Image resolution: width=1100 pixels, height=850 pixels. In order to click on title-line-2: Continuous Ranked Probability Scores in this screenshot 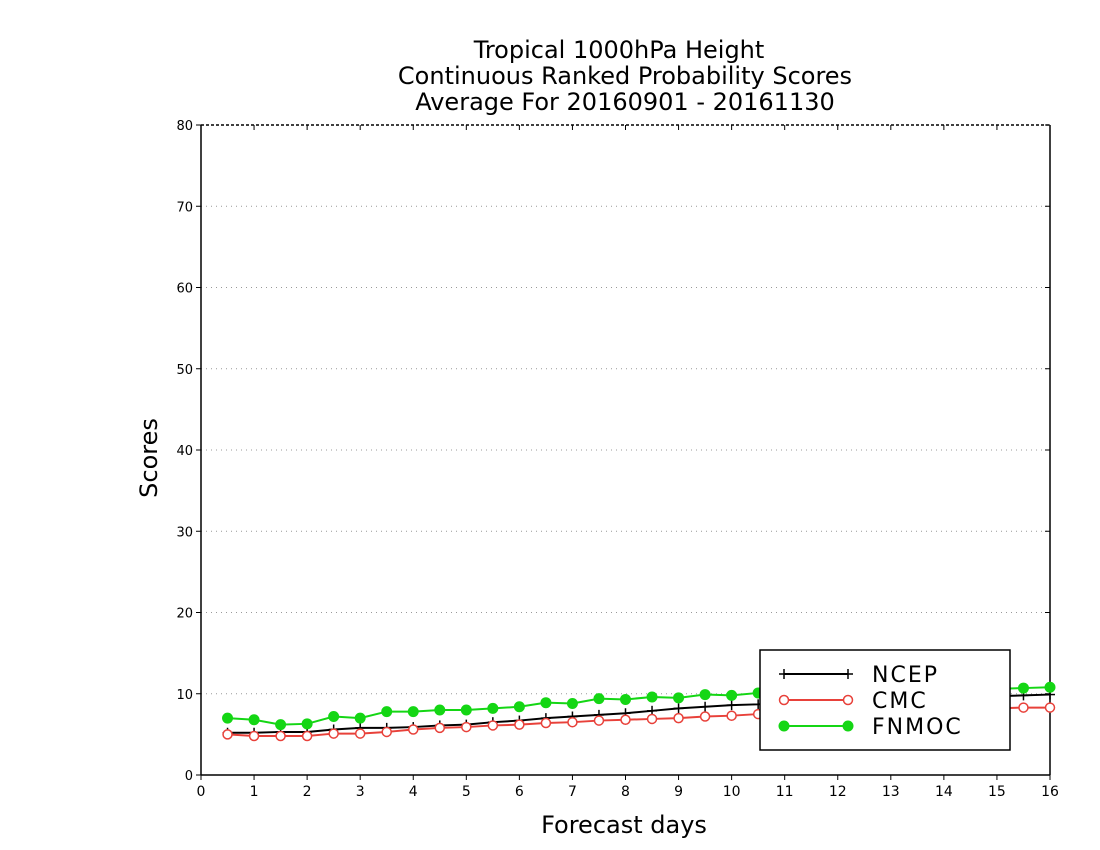, I will do `click(625, 76)`.